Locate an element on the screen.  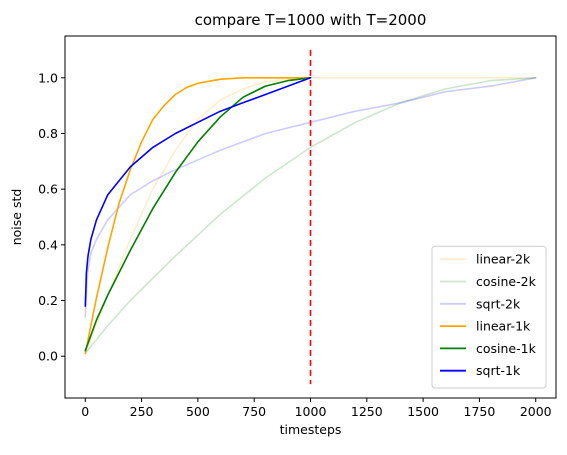
x-tick-label: 1250 is located at coordinates (367, 411).